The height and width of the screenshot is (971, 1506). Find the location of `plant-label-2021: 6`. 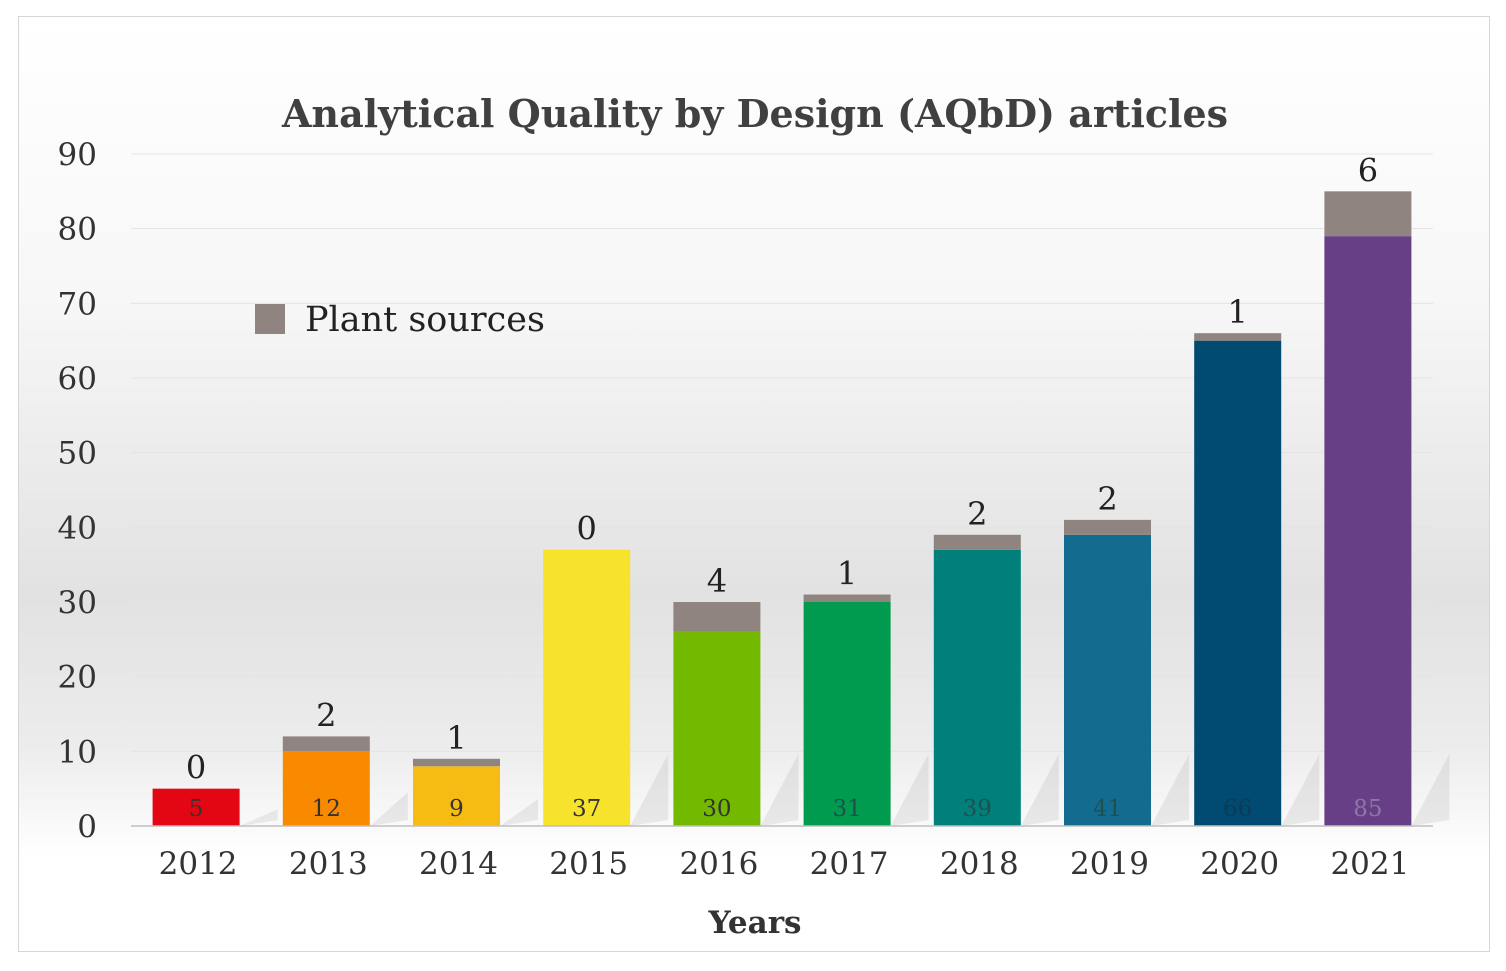

plant-label-2021: 6 is located at coordinates (1368, 170).